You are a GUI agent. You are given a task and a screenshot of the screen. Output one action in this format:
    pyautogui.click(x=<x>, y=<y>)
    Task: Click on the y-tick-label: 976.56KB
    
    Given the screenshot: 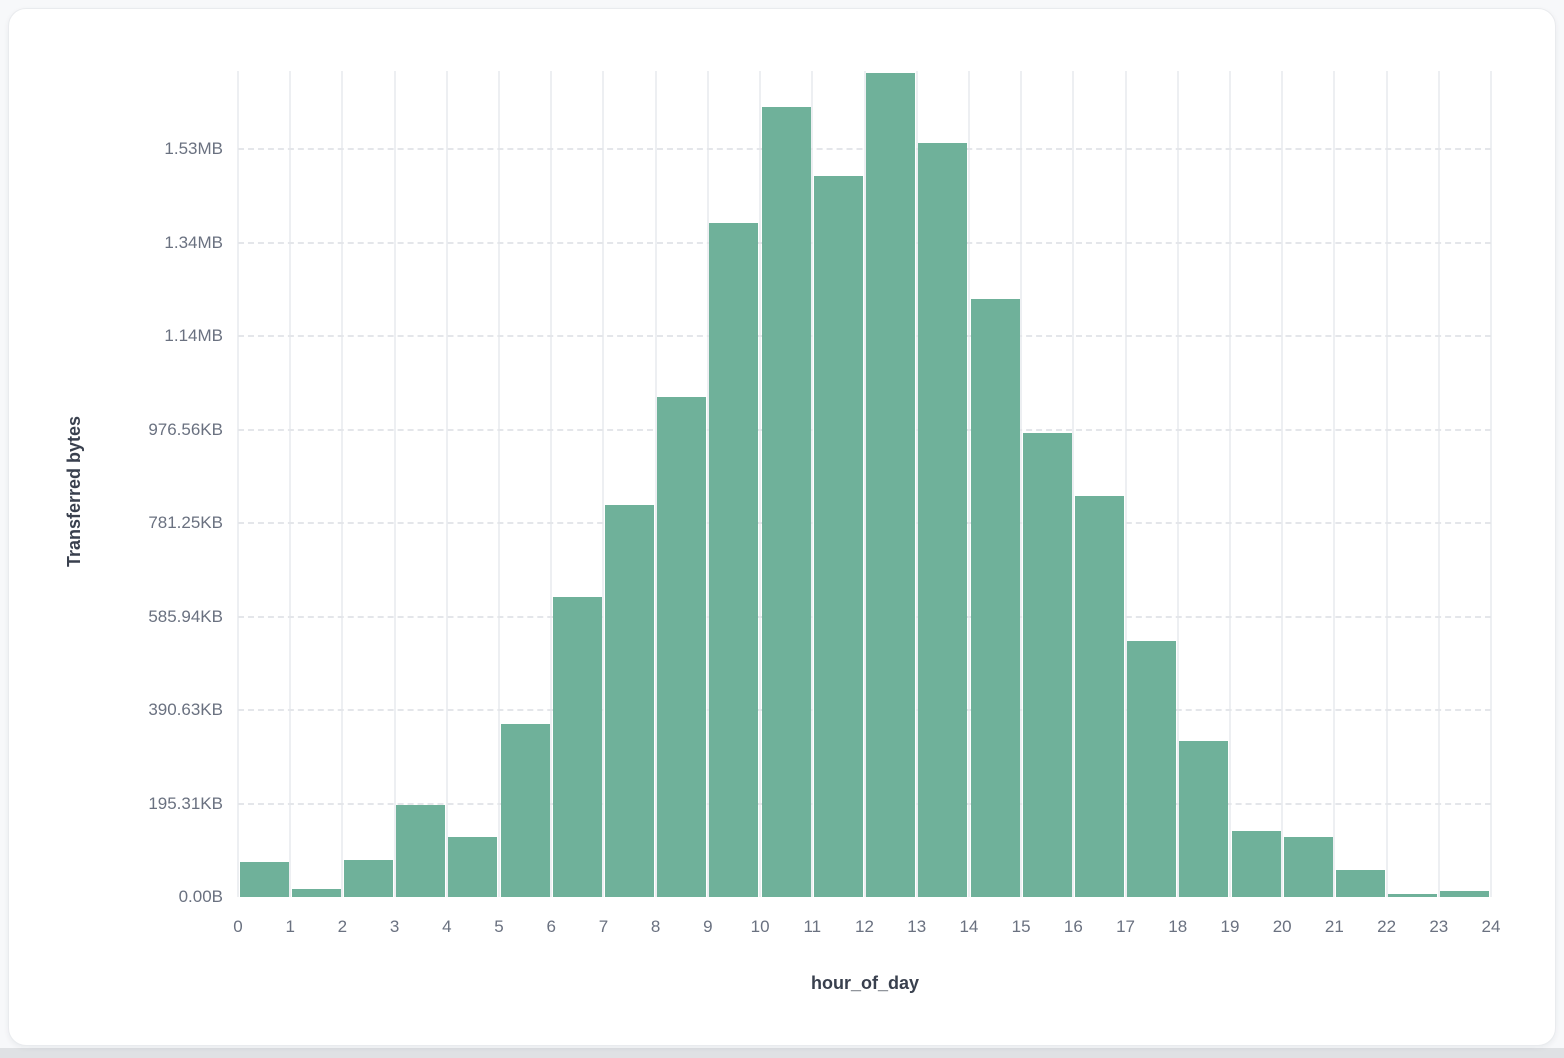 What is the action you would take?
    pyautogui.click(x=185, y=429)
    